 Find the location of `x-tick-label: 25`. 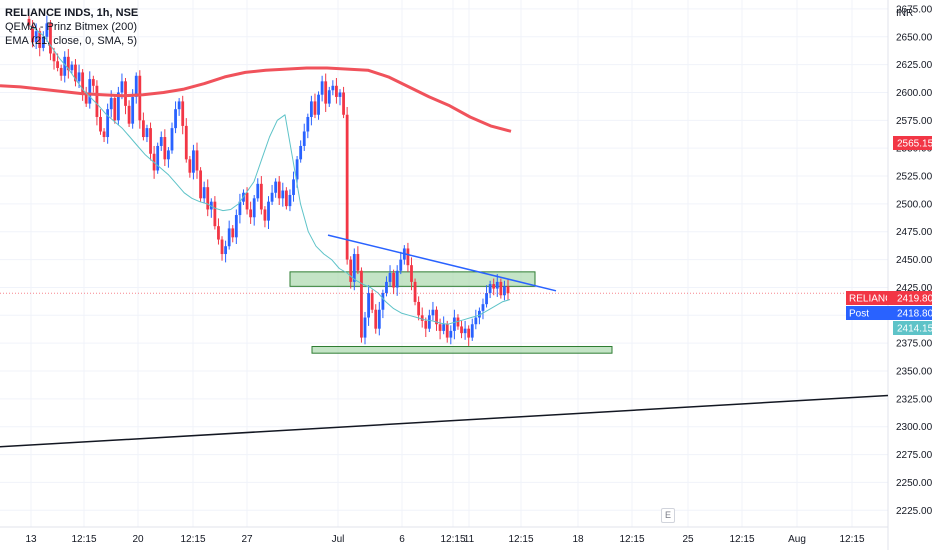

x-tick-label: 25 is located at coordinates (688, 539).